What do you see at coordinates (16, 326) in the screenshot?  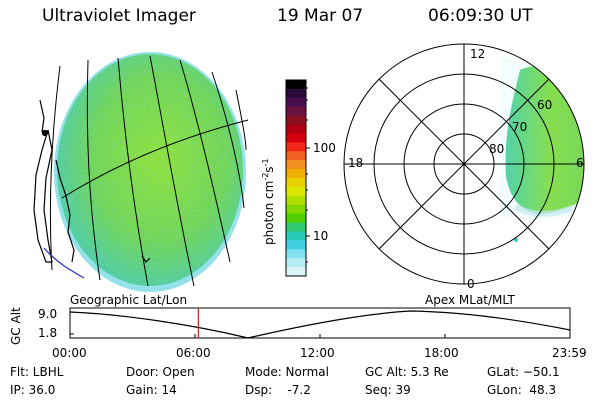 I see `timeline-y-label: GC Alt` at bounding box center [16, 326].